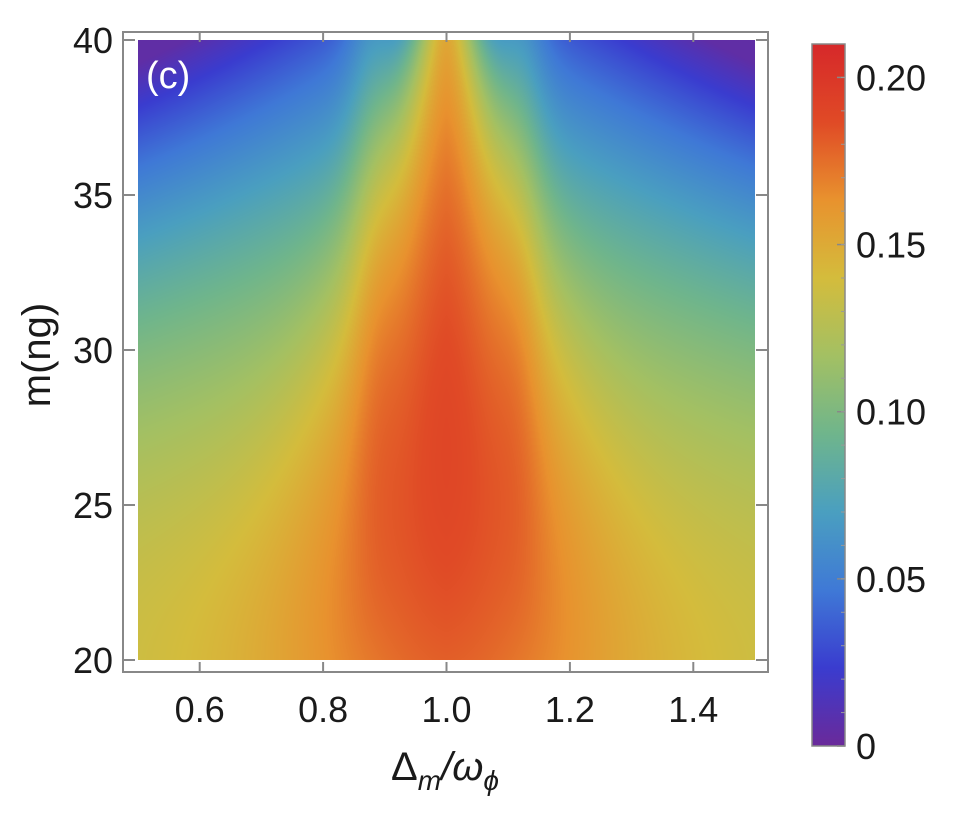 The image size is (957, 813). Describe the element at coordinates (491, 780) in the screenshot. I see `x-label-sub2: ϕ` at that location.